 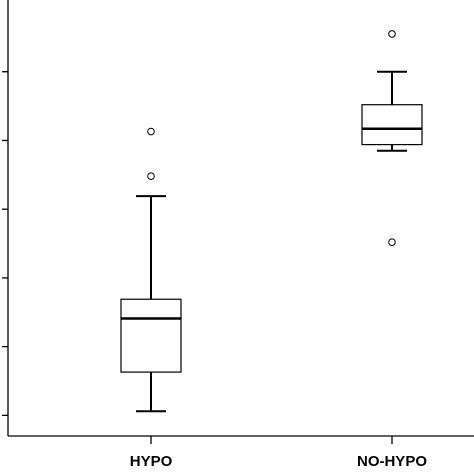 What do you see at coordinates (151, 461) in the screenshot?
I see `x-tick-label: HYPO` at bounding box center [151, 461].